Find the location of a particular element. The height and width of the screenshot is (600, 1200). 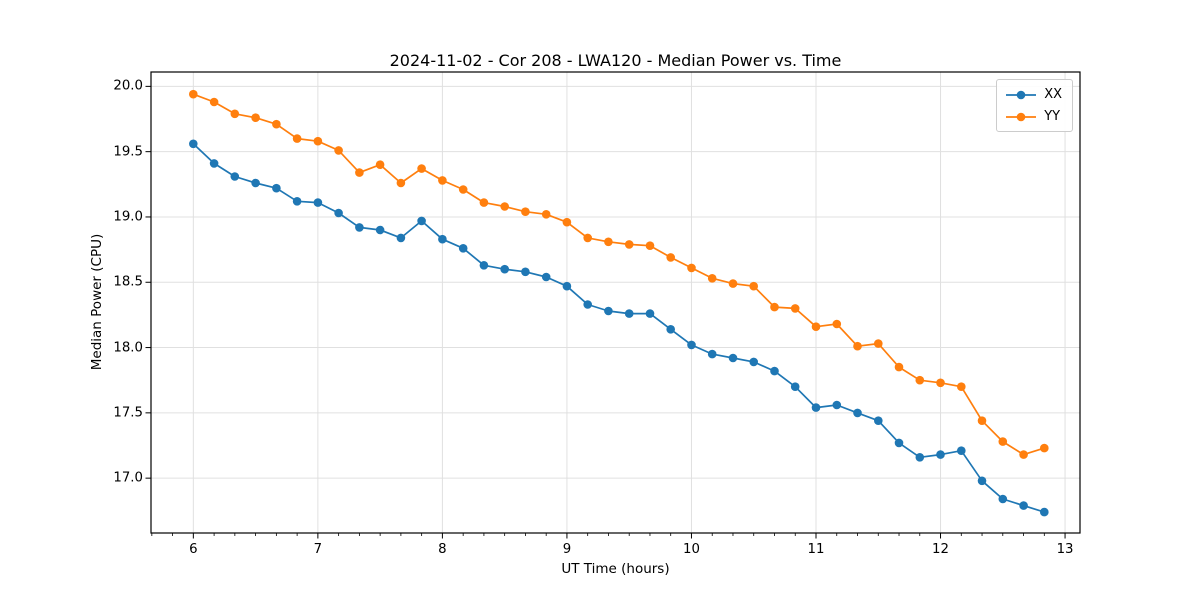

y-tick-label: 19.0 is located at coordinates (128, 217).